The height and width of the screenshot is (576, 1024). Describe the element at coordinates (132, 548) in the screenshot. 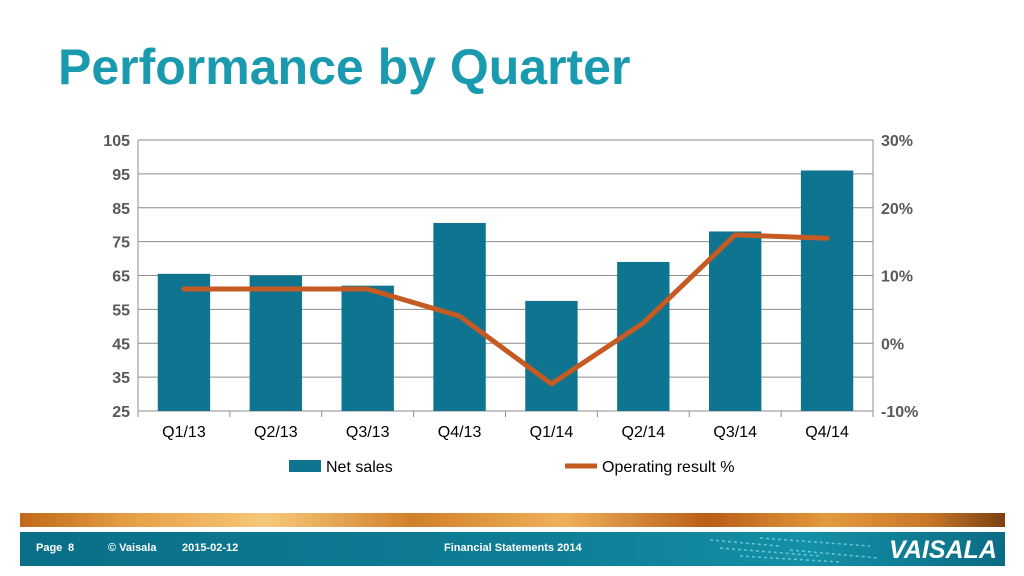

I see `footer-copyright: © Vaisala` at that location.